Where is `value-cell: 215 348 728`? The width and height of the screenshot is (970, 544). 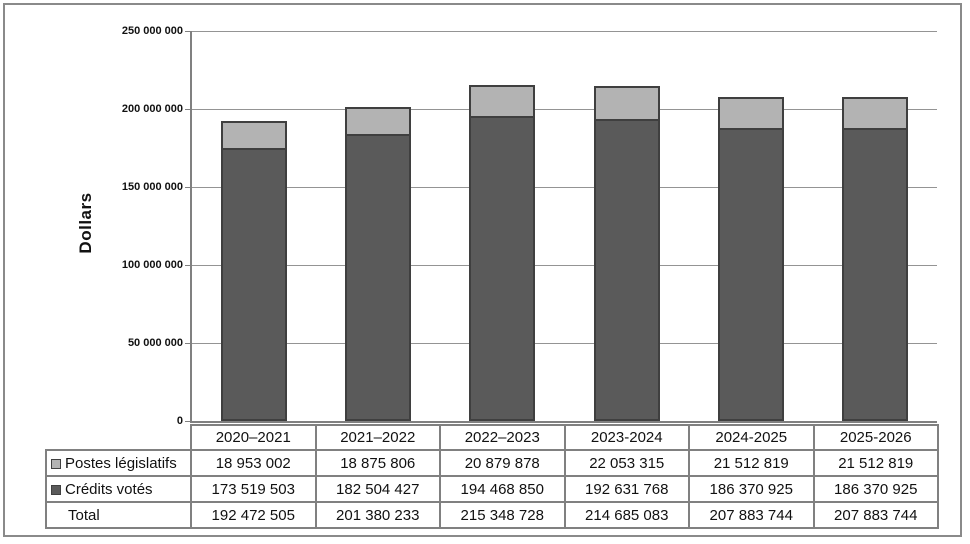 value-cell: 215 348 728 is located at coordinates (502, 515).